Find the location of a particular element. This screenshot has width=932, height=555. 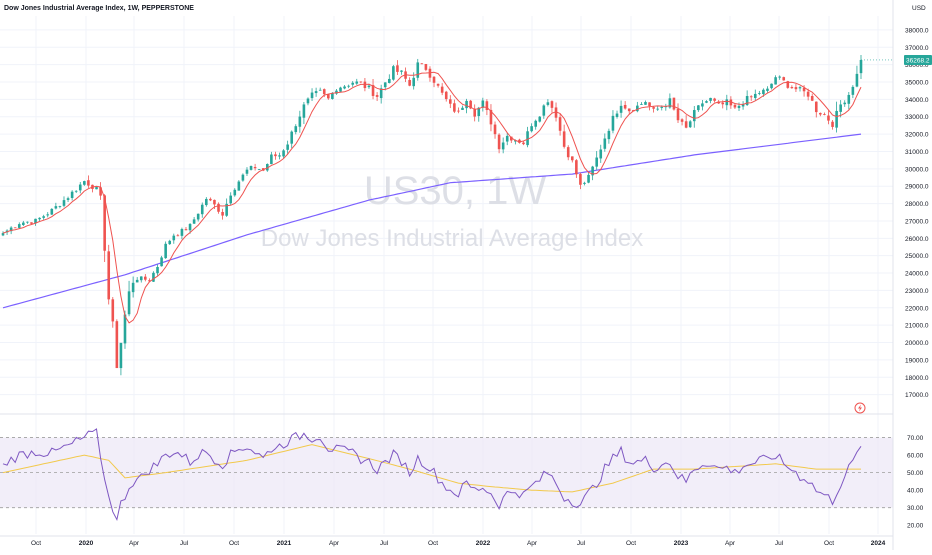

currency-label: USD is located at coordinates (919, 8).